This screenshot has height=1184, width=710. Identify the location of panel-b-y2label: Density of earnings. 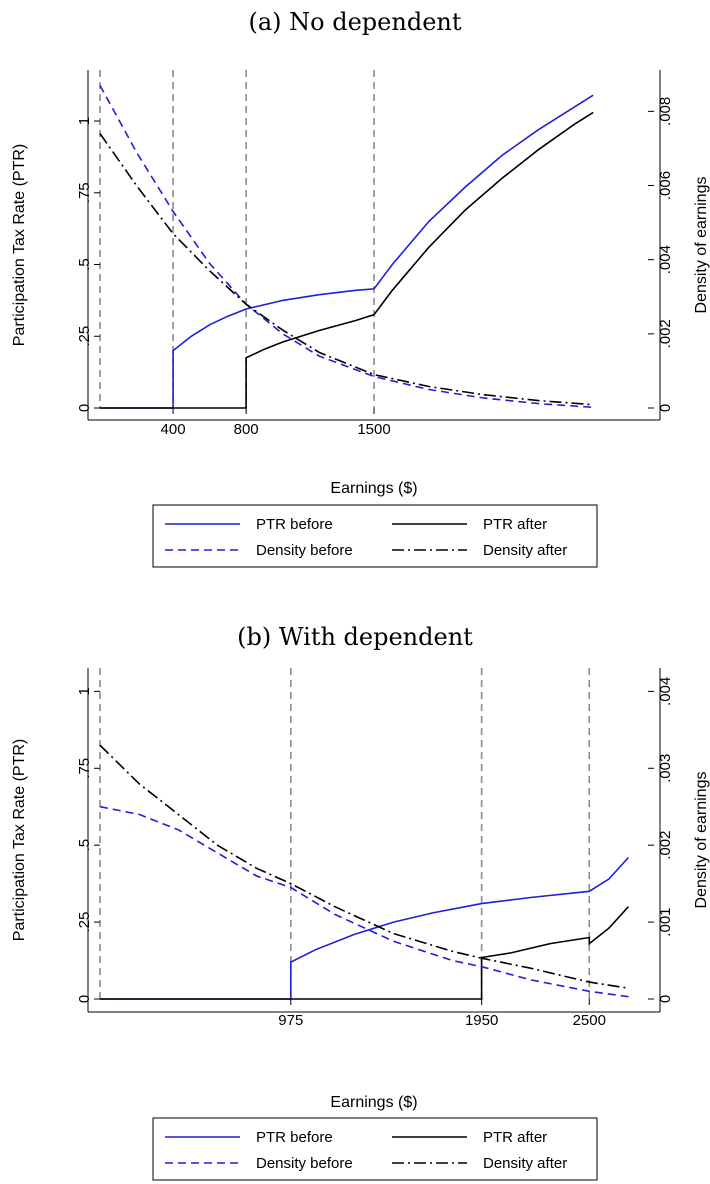
(701, 840).